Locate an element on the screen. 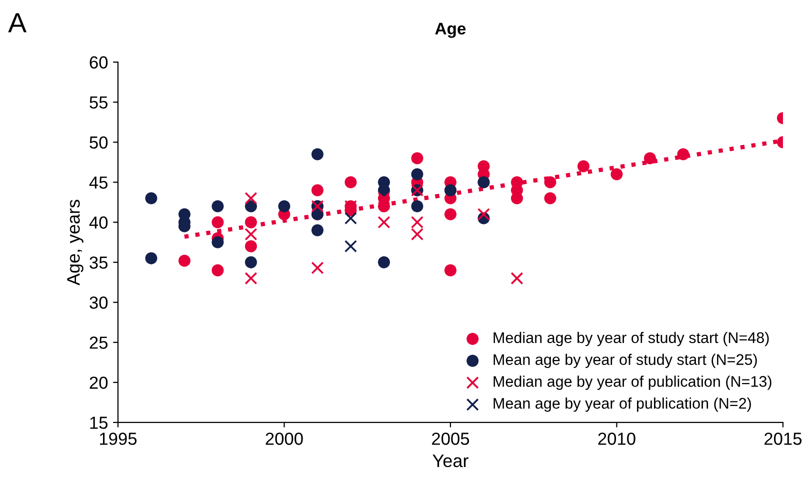  x-axis-title: Year is located at coordinates (450, 461).